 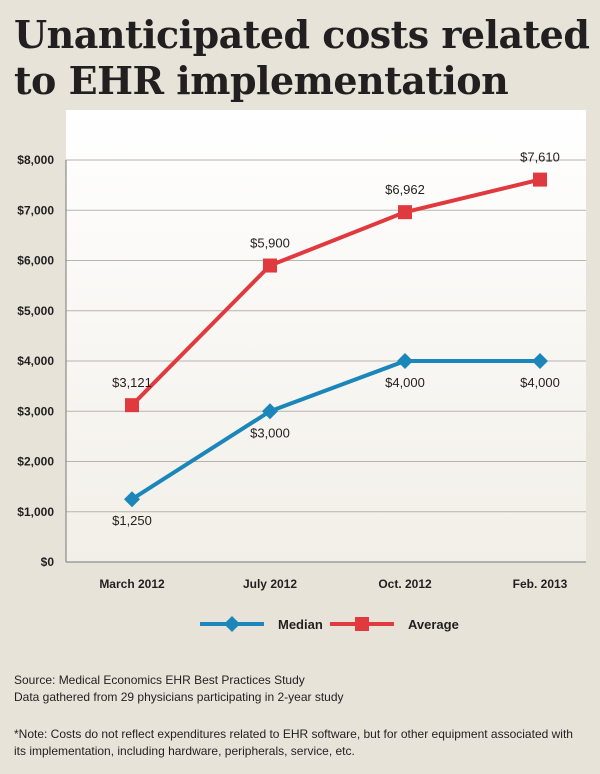 I want to click on data-label: $1,250, so click(x=132, y=520).